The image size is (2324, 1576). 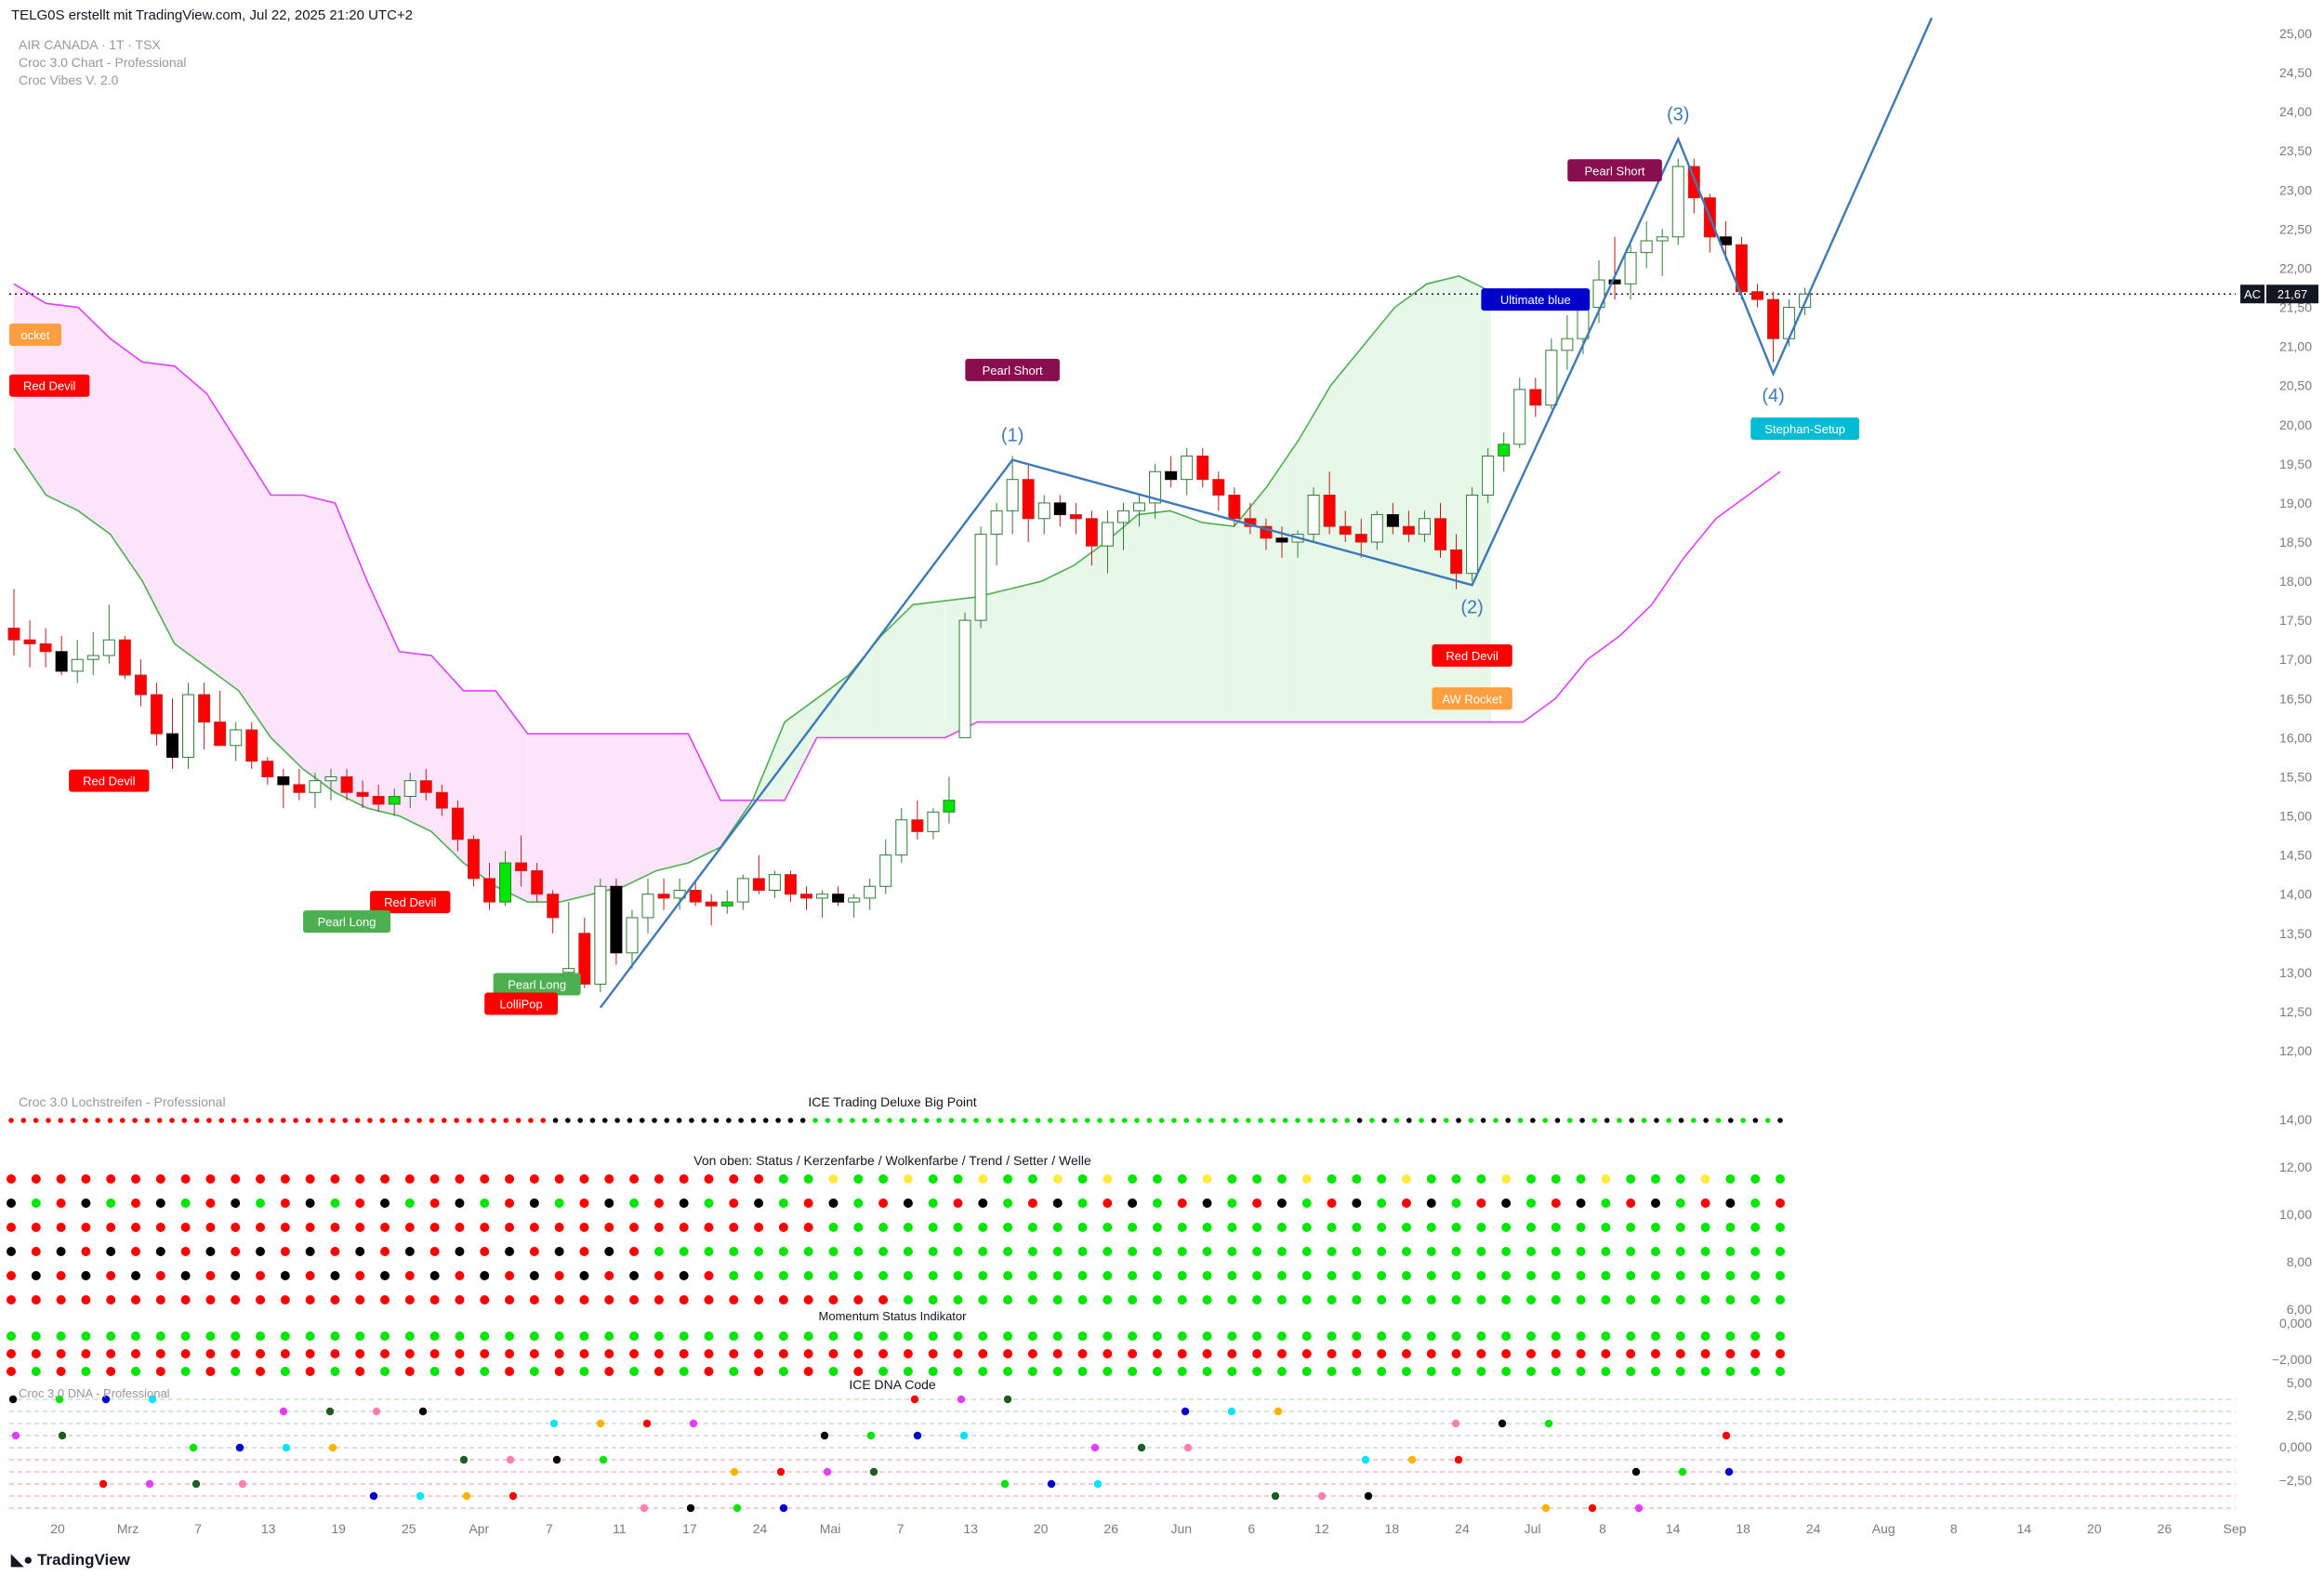 I want to click on time-tick: Aug, so click(x=1883, y=1529).